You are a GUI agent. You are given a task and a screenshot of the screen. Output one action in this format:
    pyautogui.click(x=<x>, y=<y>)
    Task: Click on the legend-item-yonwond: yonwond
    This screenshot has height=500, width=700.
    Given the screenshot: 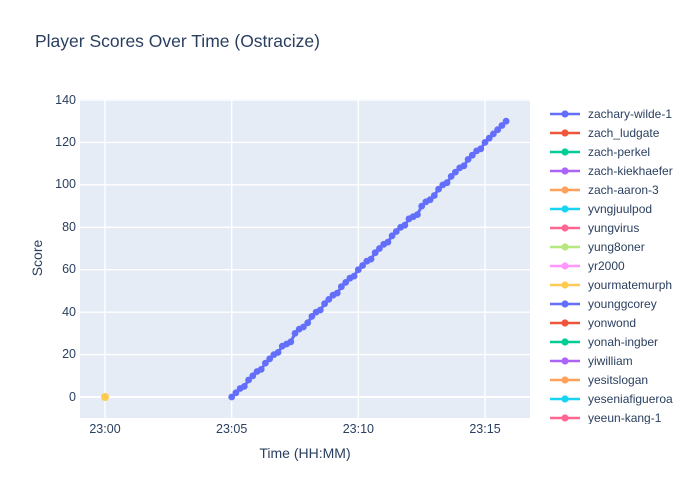 What is the action you would take?
    pyautogui.click(x=624, y=322)
    